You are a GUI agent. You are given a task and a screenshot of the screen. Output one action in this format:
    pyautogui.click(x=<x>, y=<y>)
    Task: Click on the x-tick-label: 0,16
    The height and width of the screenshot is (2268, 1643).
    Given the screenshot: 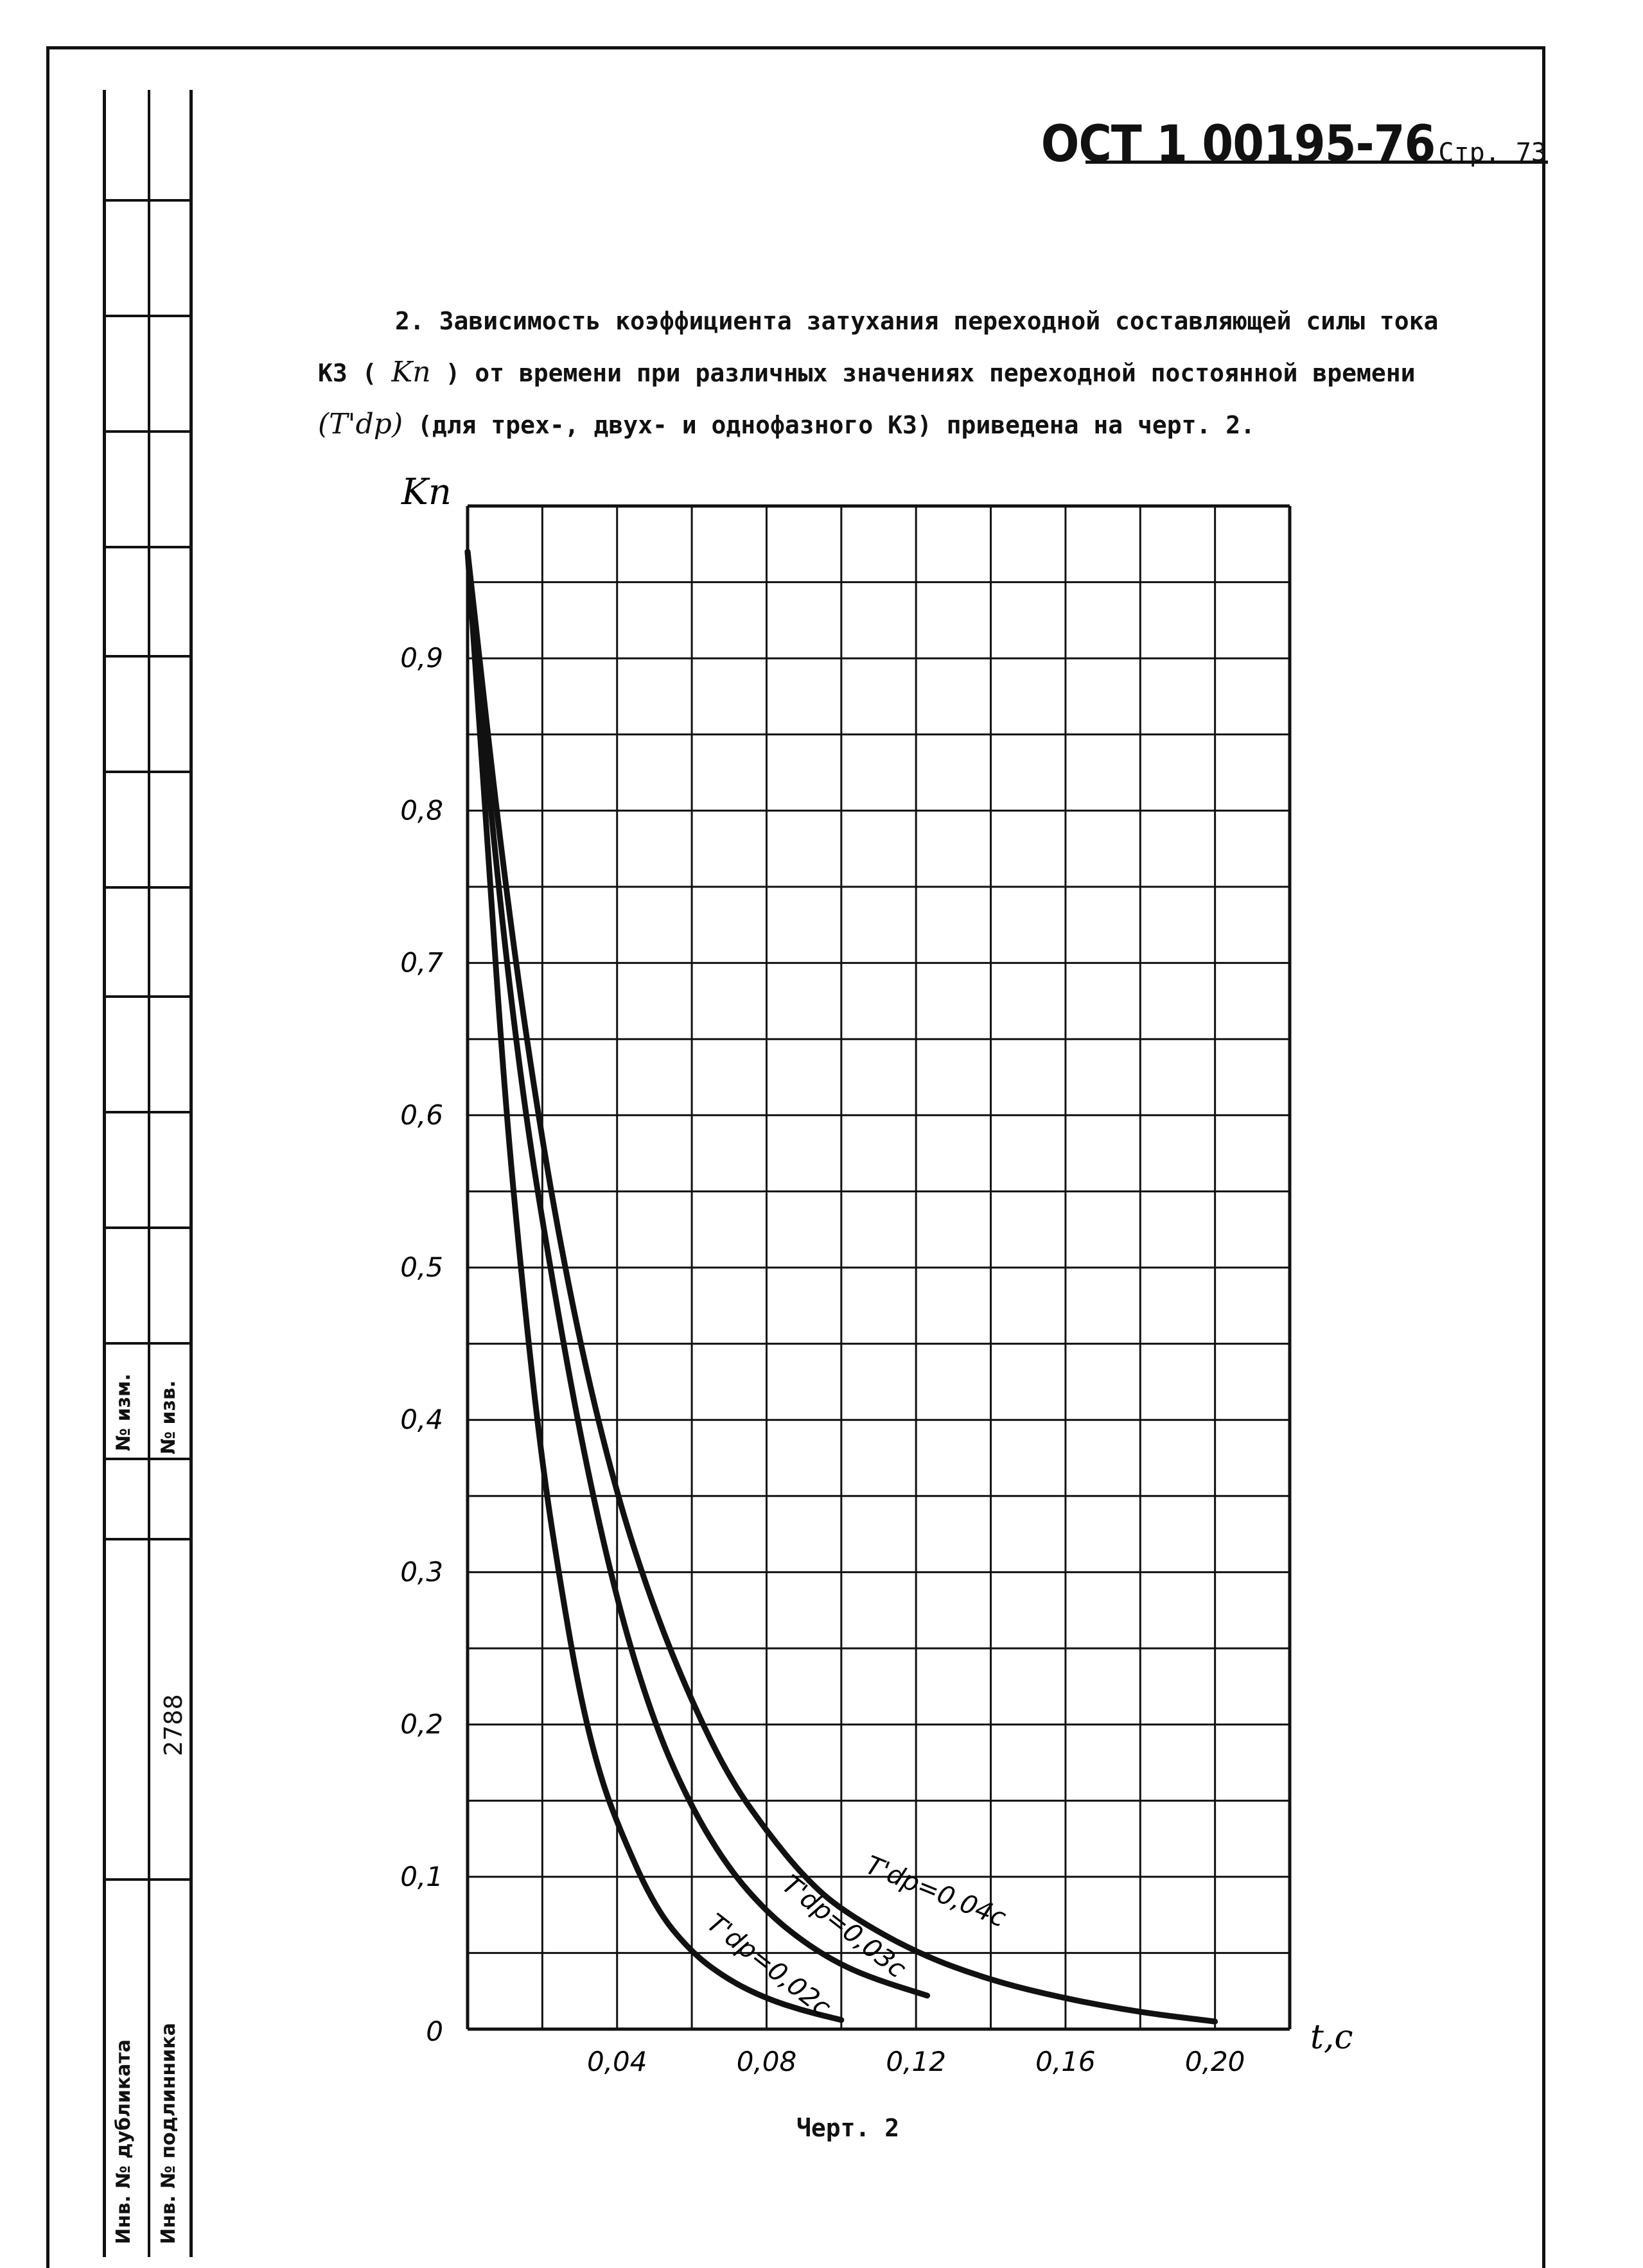 What is the action you would take?
    pyautogui.click(x=1065, y=2061)
    